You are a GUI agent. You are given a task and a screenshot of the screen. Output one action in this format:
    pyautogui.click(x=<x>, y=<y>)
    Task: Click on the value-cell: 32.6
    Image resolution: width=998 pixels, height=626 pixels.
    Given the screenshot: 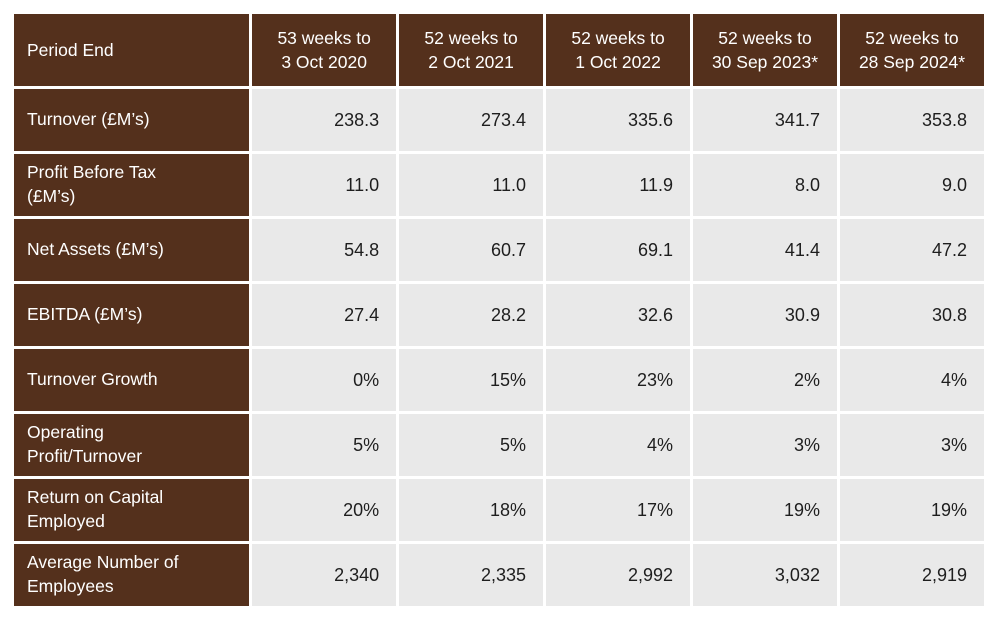 What is the action you would take?
    pyautogui.click(x=618, y=315)
    